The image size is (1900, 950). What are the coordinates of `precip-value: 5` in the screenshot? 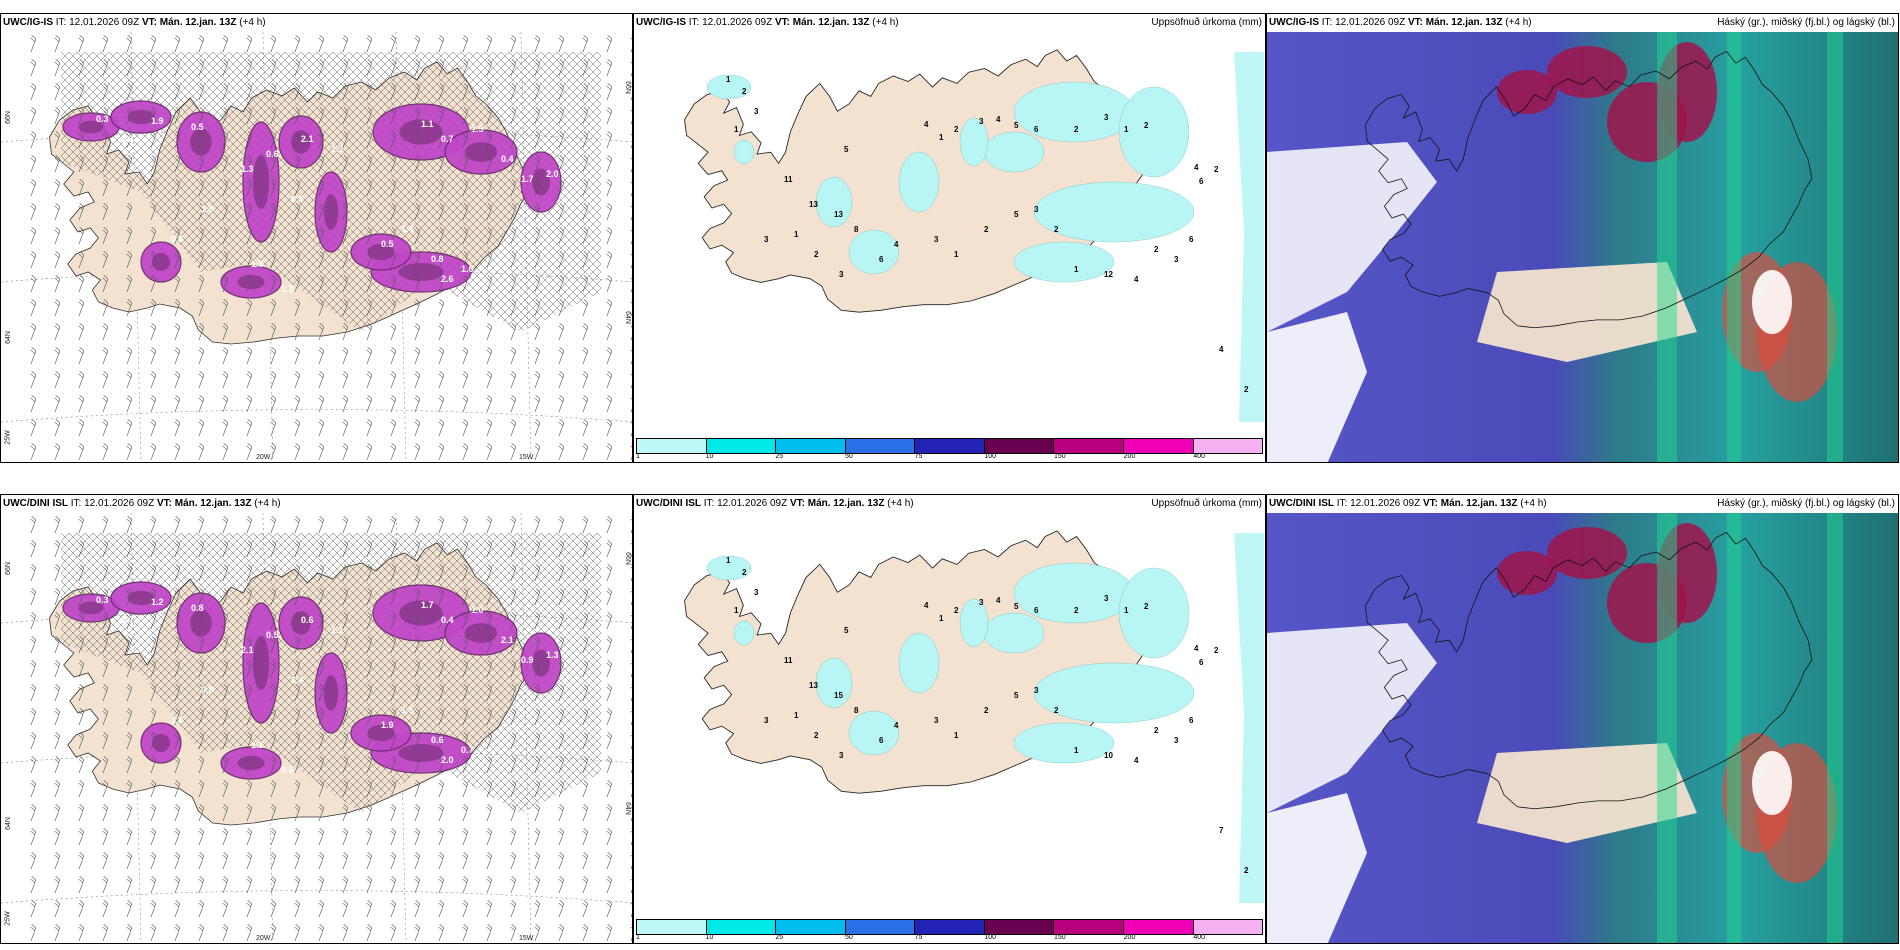 It's located at (1016, 695).